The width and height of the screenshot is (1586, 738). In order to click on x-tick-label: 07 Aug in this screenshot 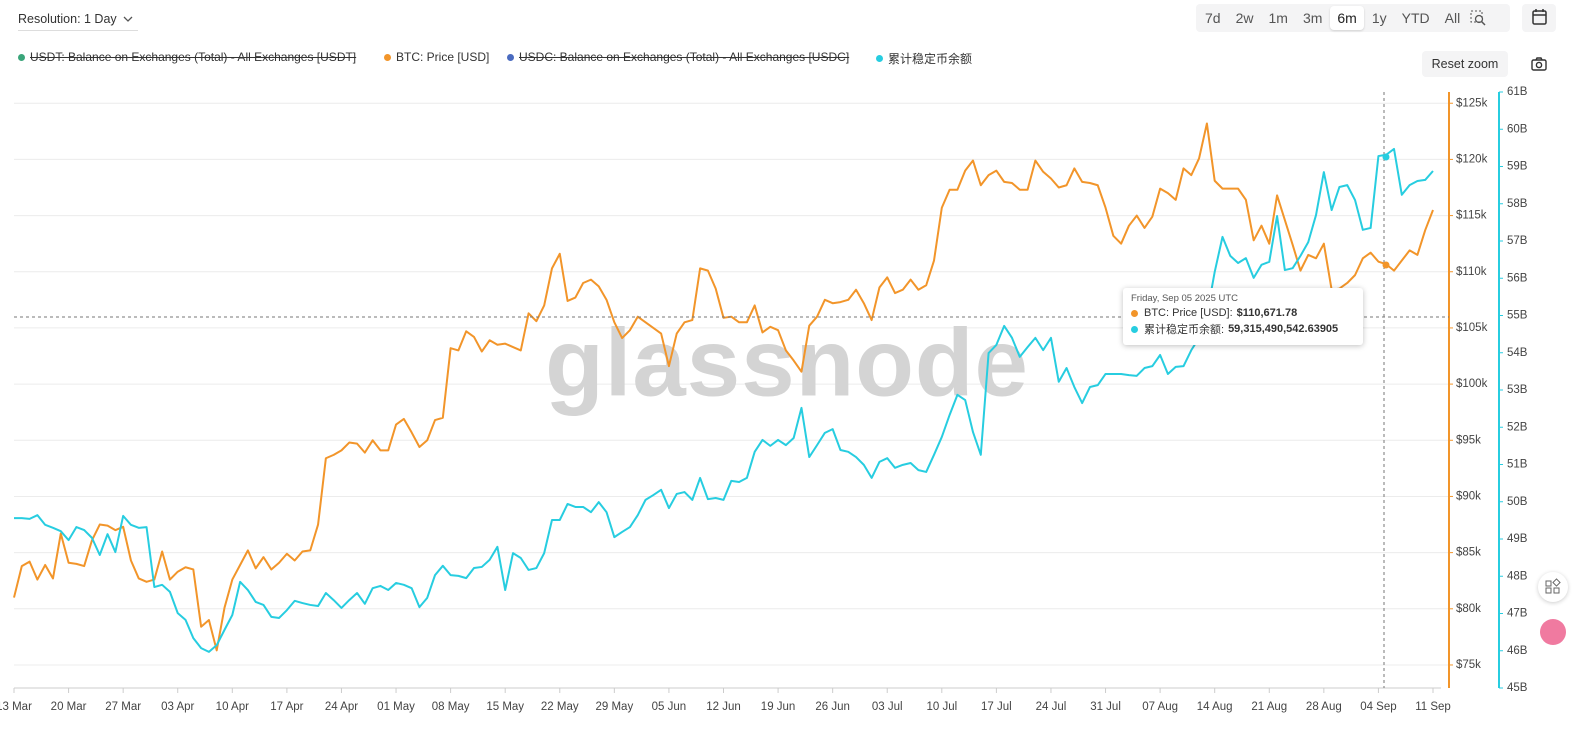, I will do `click(1160, 707)`.